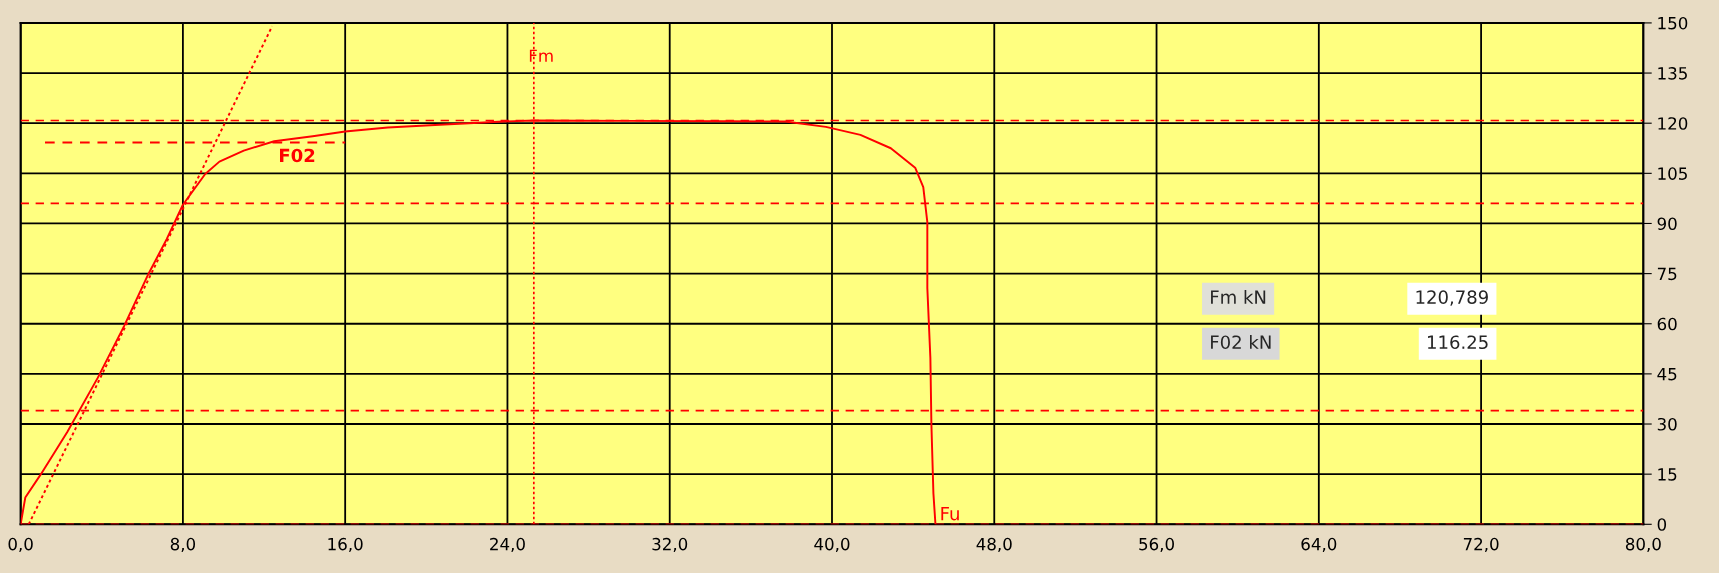  Describe the element at coordinates (1667, 374) in the screenshot. I see `y-tick-label: 45` at that location.